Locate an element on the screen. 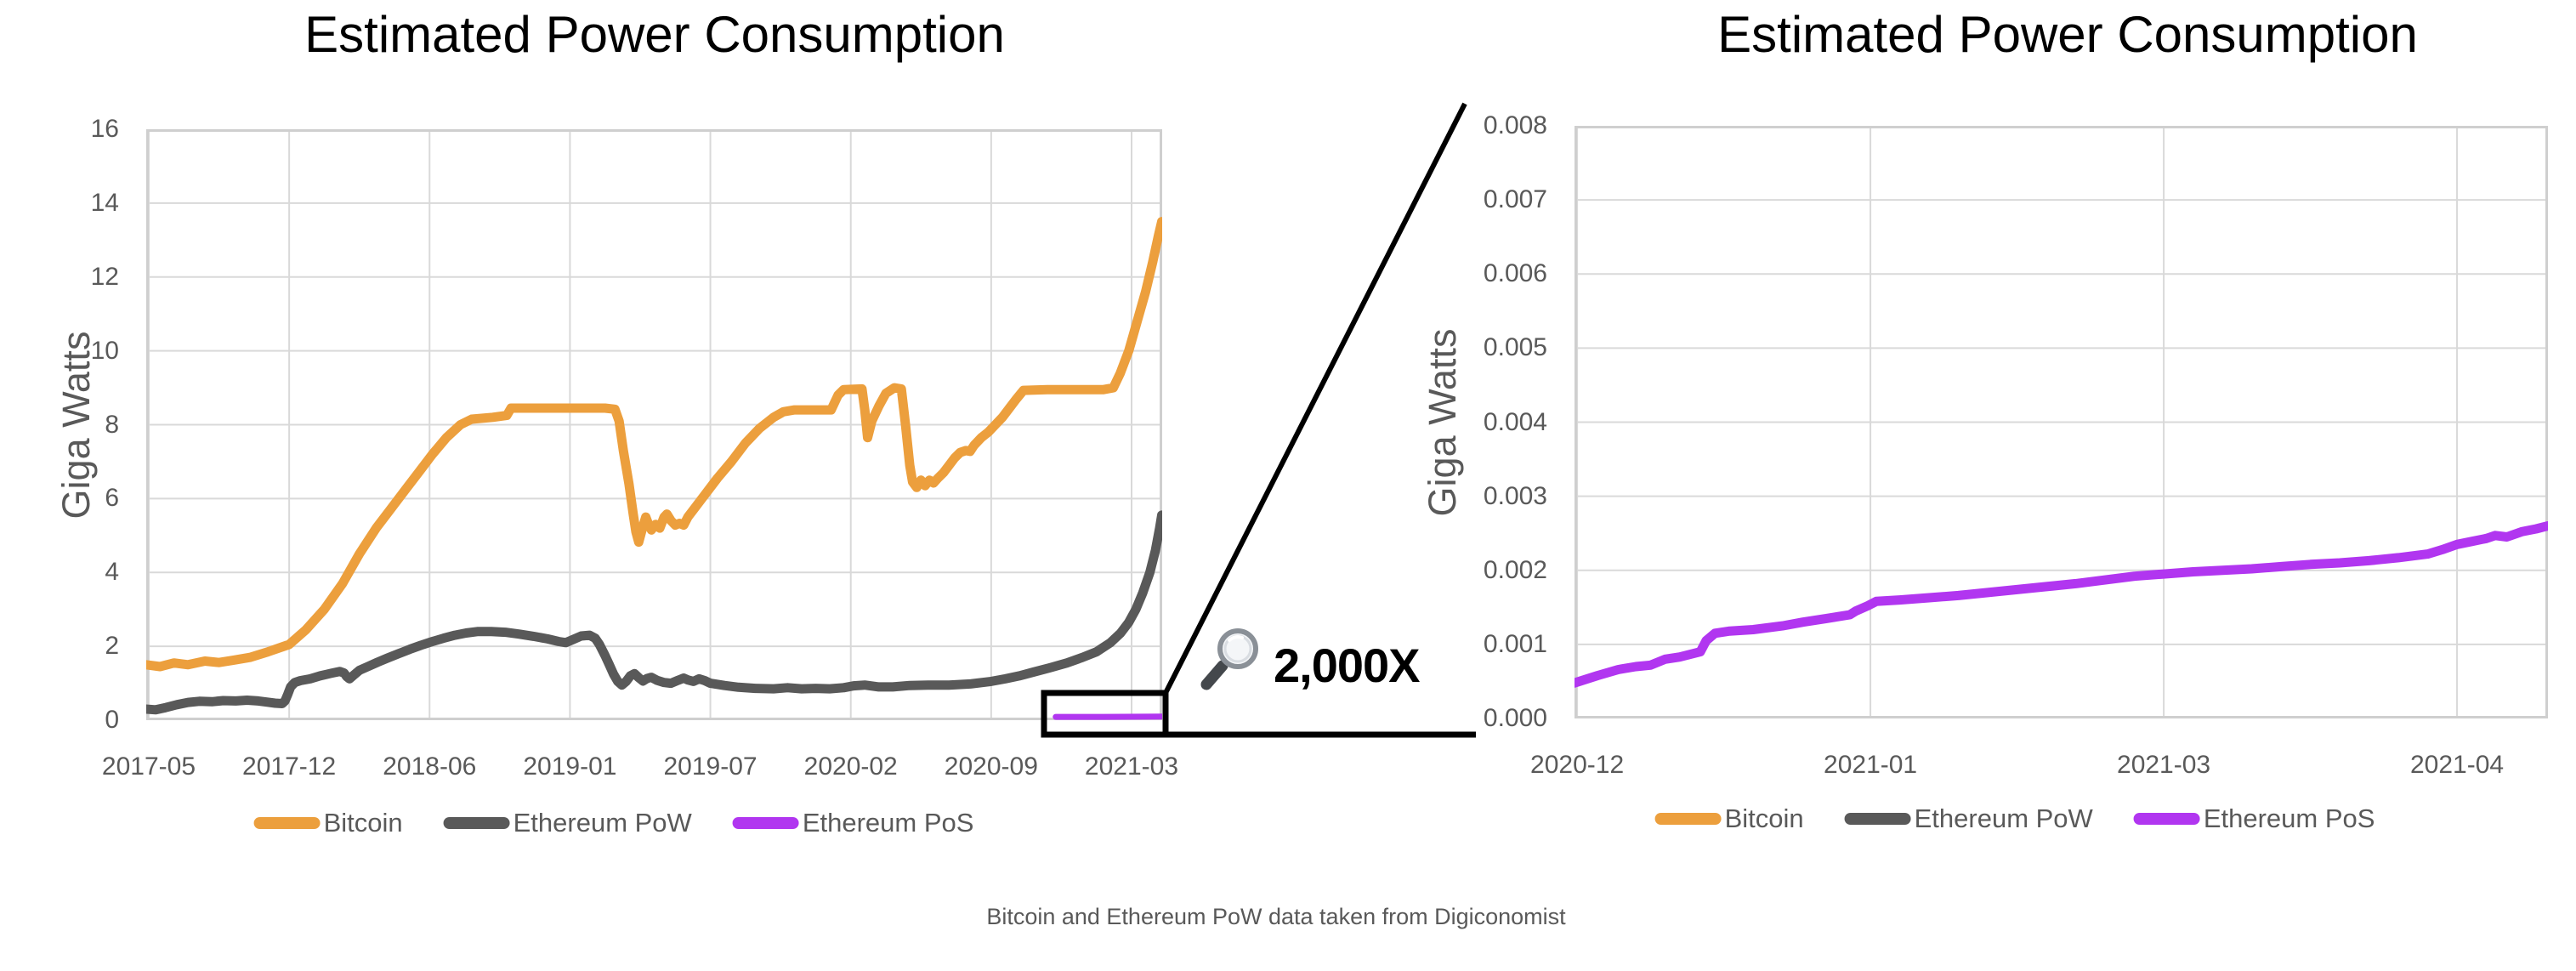  x-tick-label: 2019-07 is located at coordinates (710, 766).